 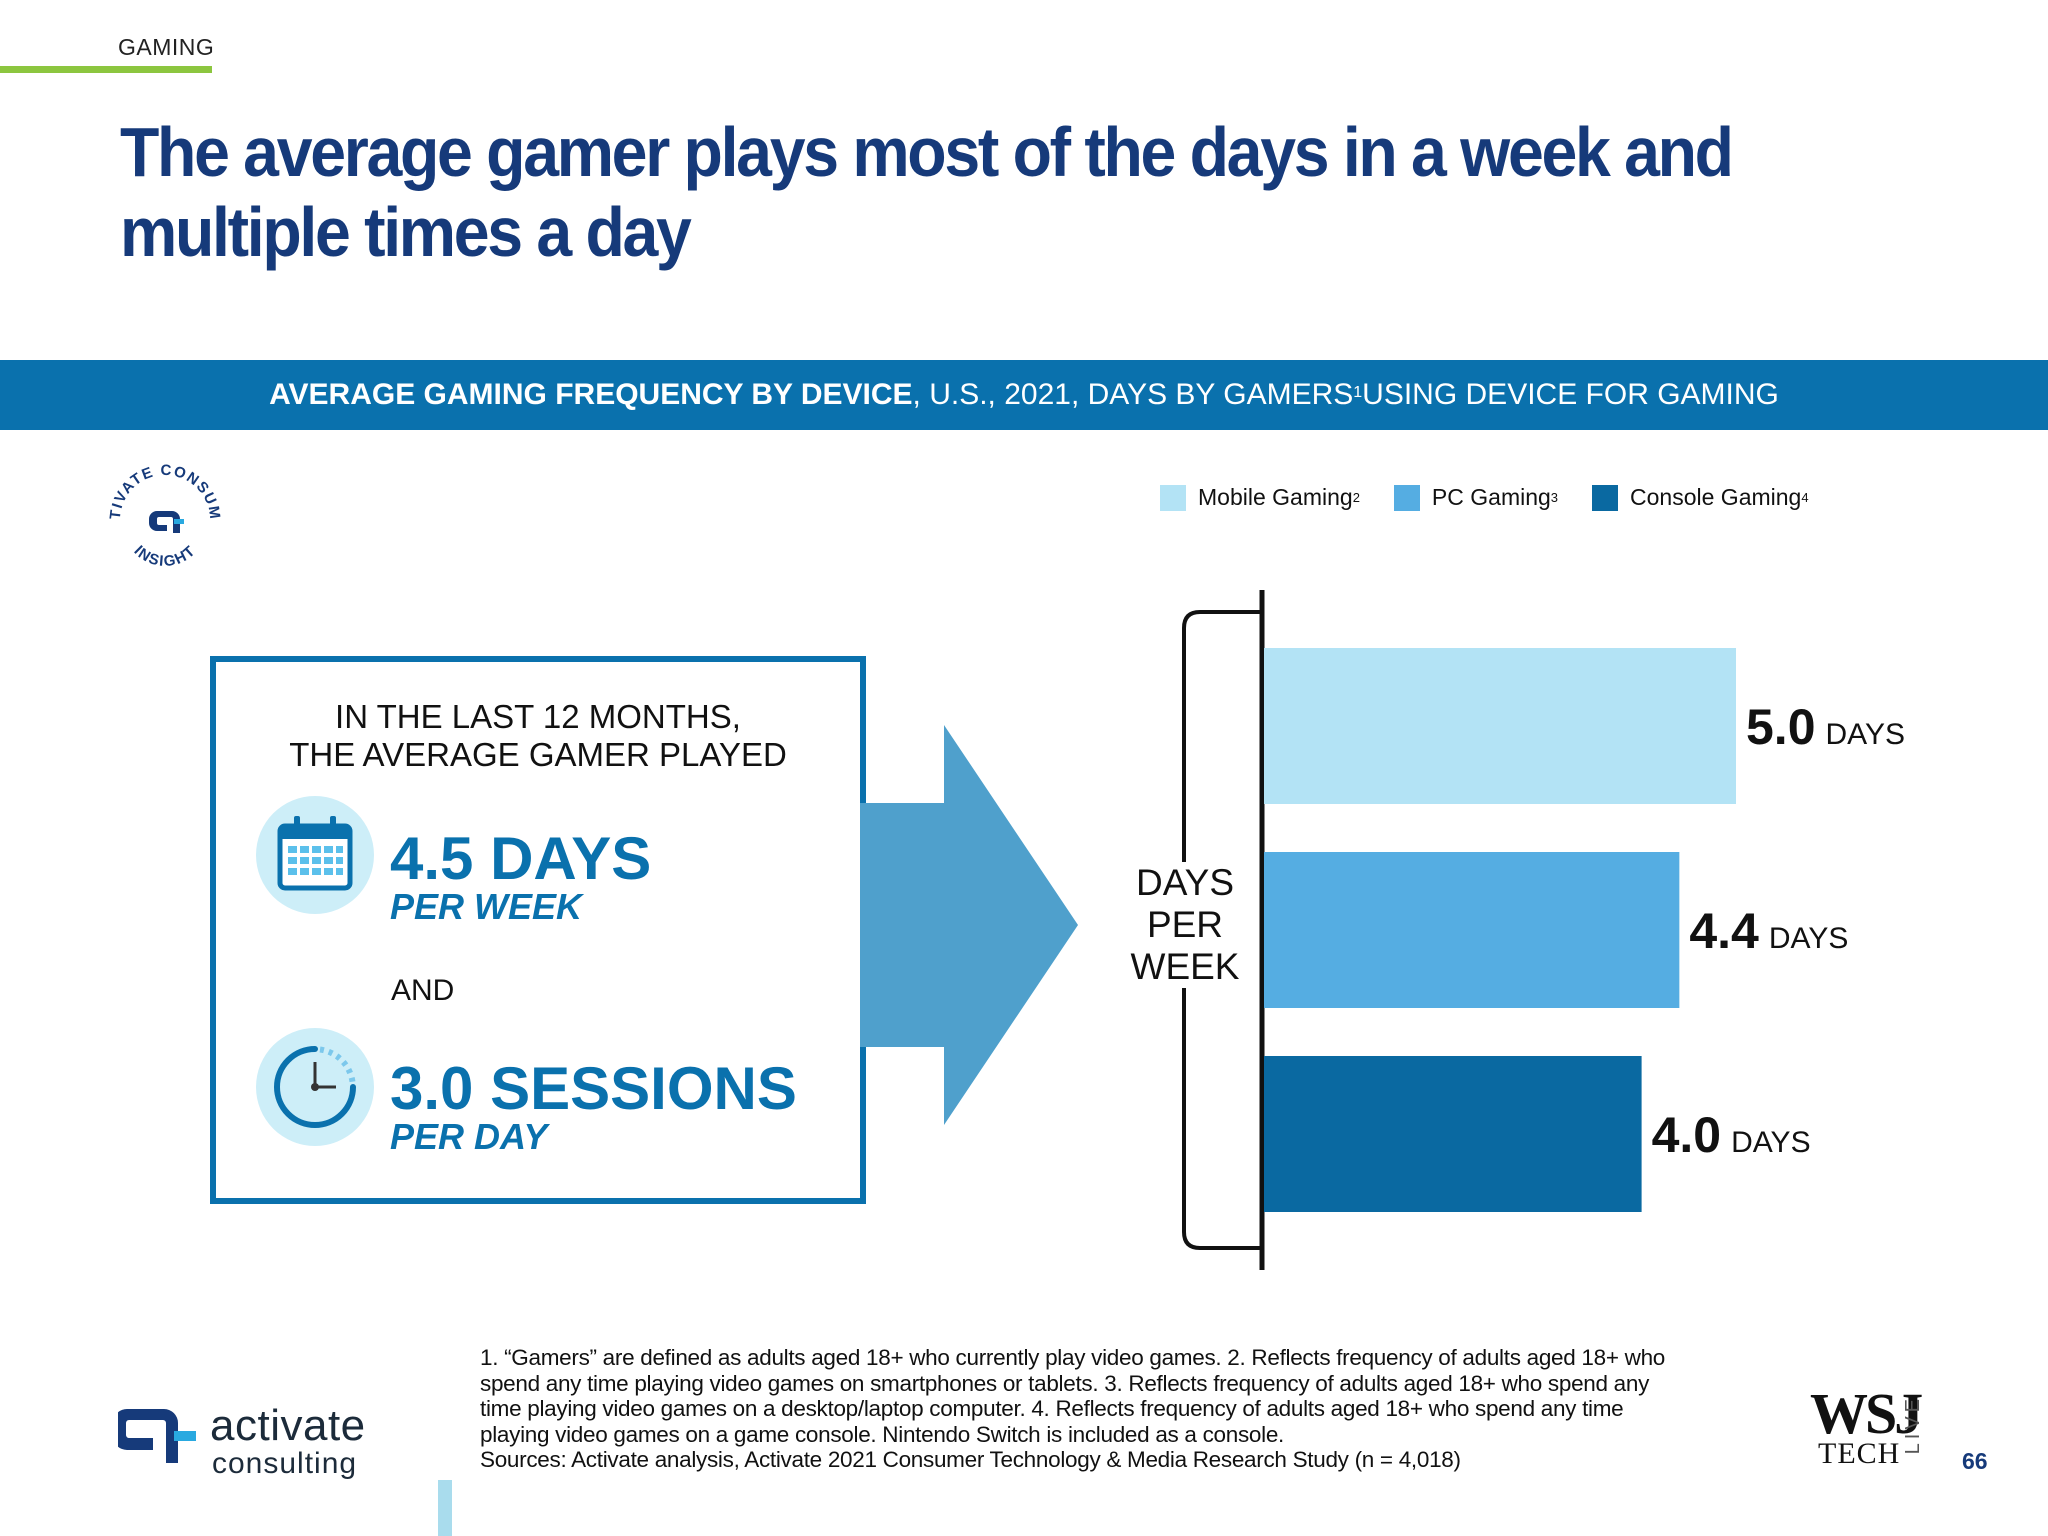 What do you see at coordinates (1453, 1134) in the screenshot?
I see `bar-console-gaming` at bounding box center [1453, 1134].